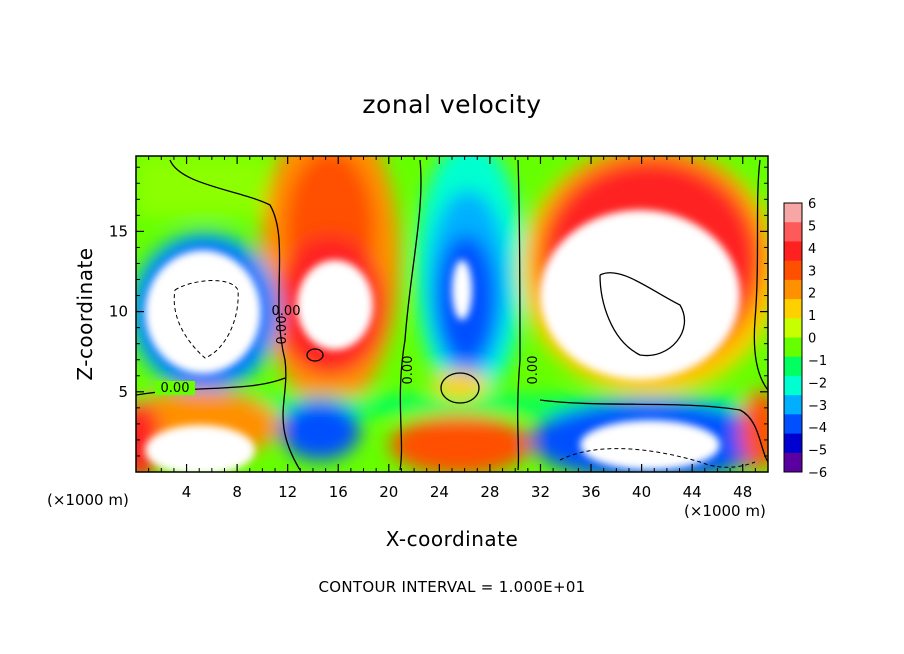  Describe the element at coordinates (348, 350) in the screenshot. I see `contour-labels: 0.000.000.00 0.000.00` at that location.